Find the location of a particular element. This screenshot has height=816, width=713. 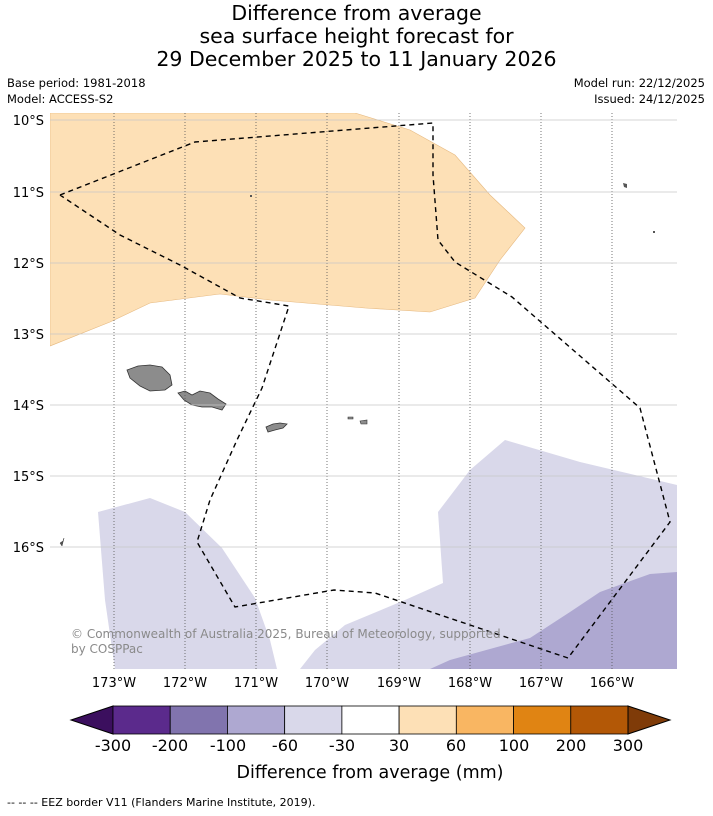

colorbar-tick: -30 is located at coordinates (342, 745).